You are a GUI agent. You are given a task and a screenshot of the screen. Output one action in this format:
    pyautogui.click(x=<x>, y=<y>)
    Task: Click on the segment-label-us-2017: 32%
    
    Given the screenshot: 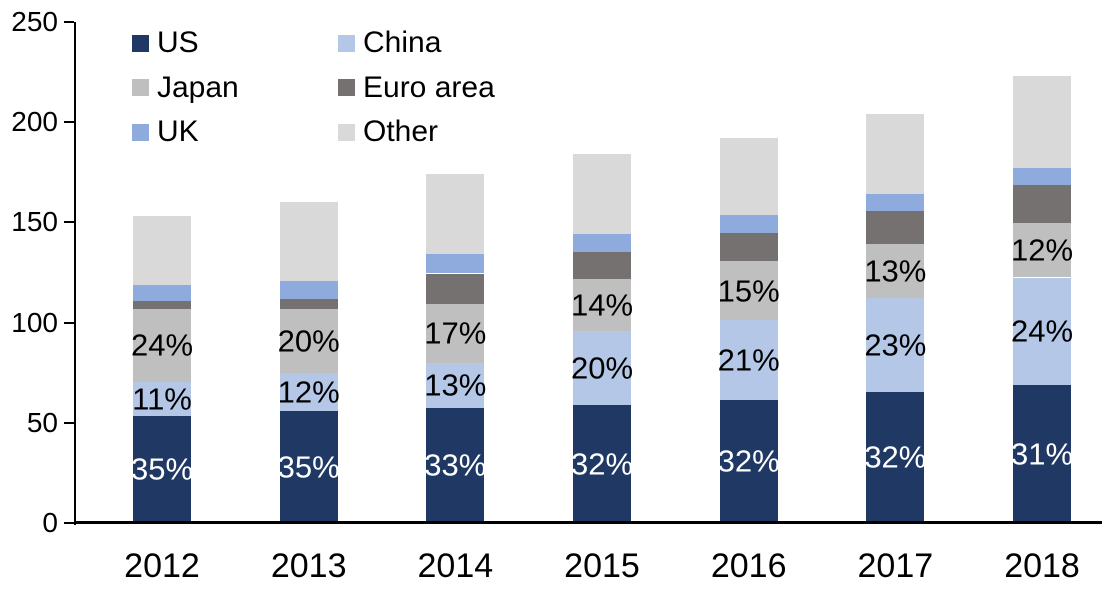 What is the action you would take?
    pyautogui.click(x=895, y=457)
    